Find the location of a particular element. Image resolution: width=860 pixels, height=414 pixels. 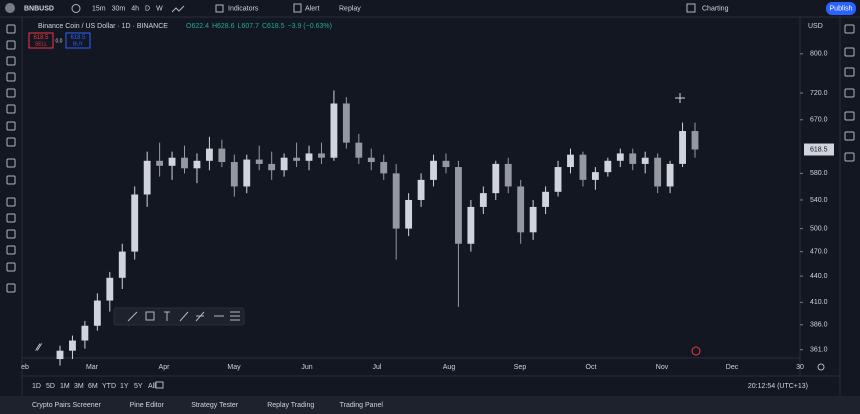

publish-button is located at coordinates (841, 8).